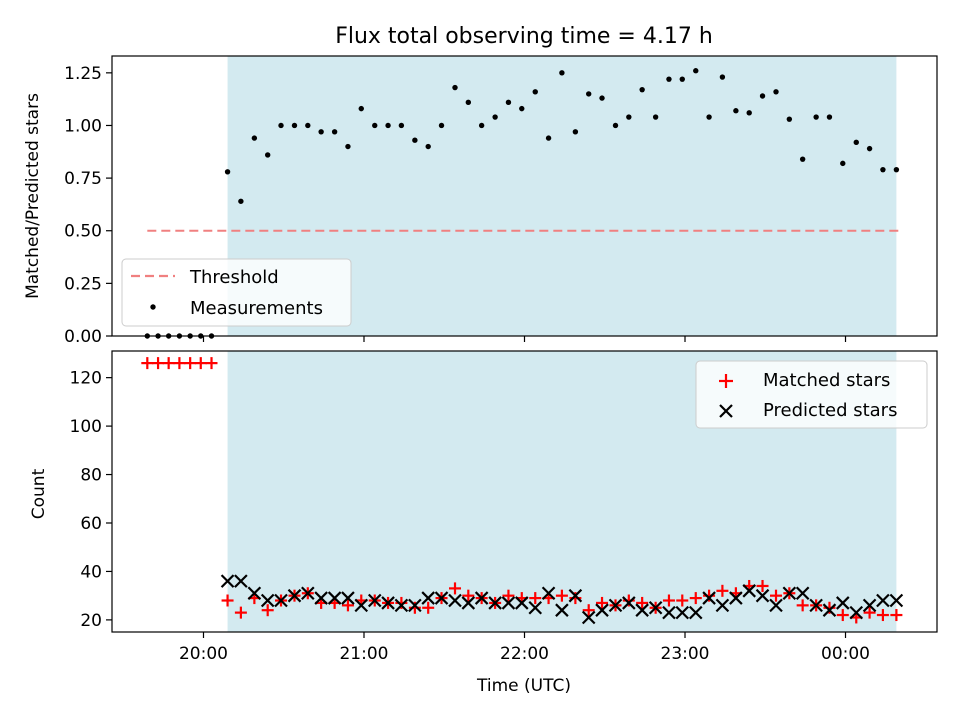 This screenshot has width=960, height=720. I want to click on threshold-legend-label: Threshold, so click(234, 277).